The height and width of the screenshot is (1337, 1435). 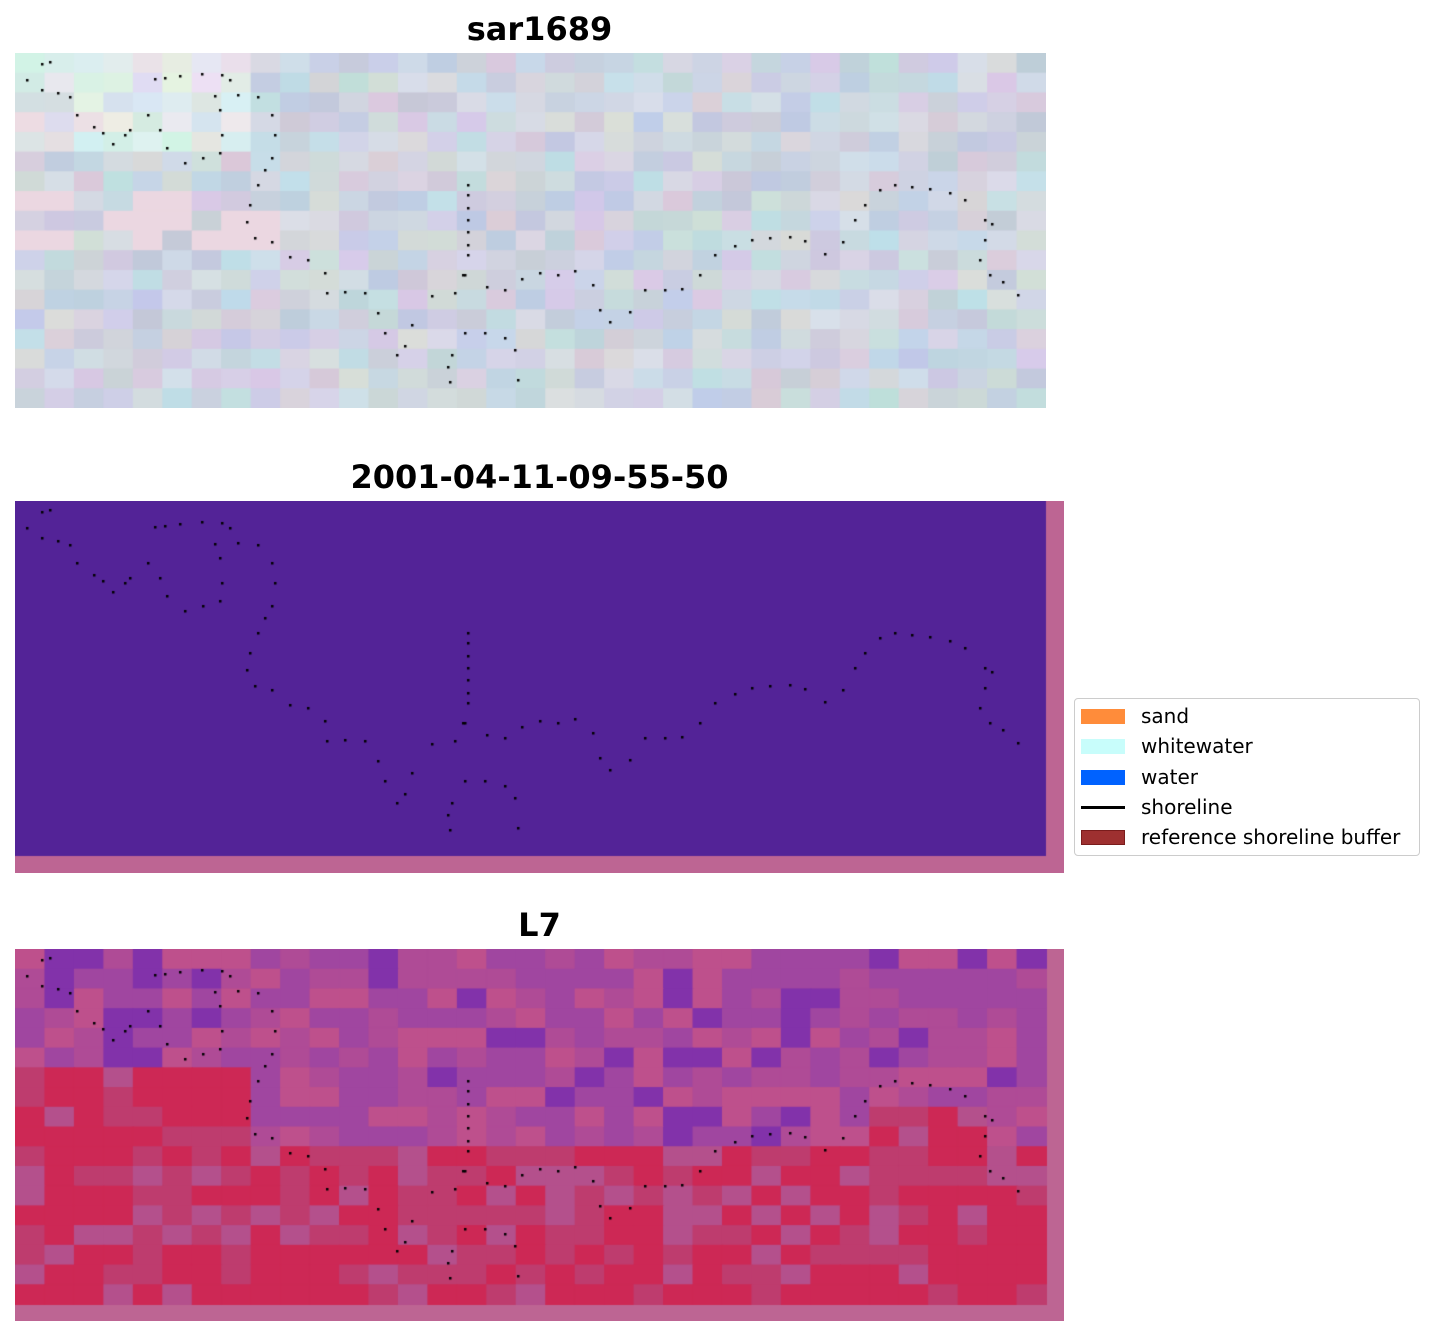 What do you see at coordinates (539, 477) in the screenshot?
I see `panel-title-2: 2001-04-11-09-55-50` at bounding box center [539, 477].